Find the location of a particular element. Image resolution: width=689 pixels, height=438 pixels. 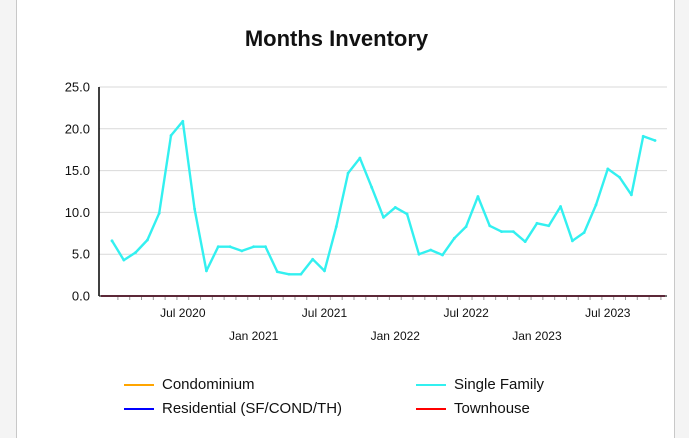

legend-label-residential: Residential (SF/COND/TH) is located at coordinates (252, 408).